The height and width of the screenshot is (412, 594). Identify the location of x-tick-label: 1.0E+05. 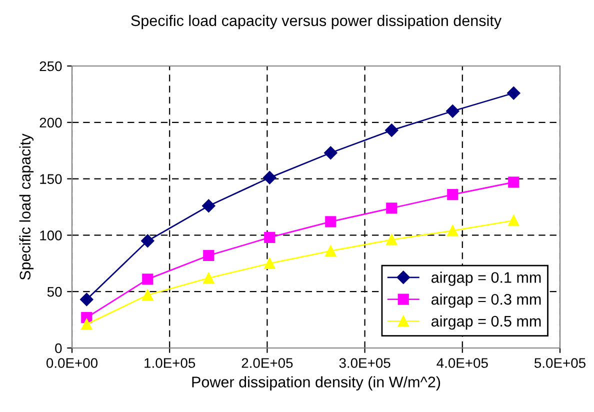
(170, 363).